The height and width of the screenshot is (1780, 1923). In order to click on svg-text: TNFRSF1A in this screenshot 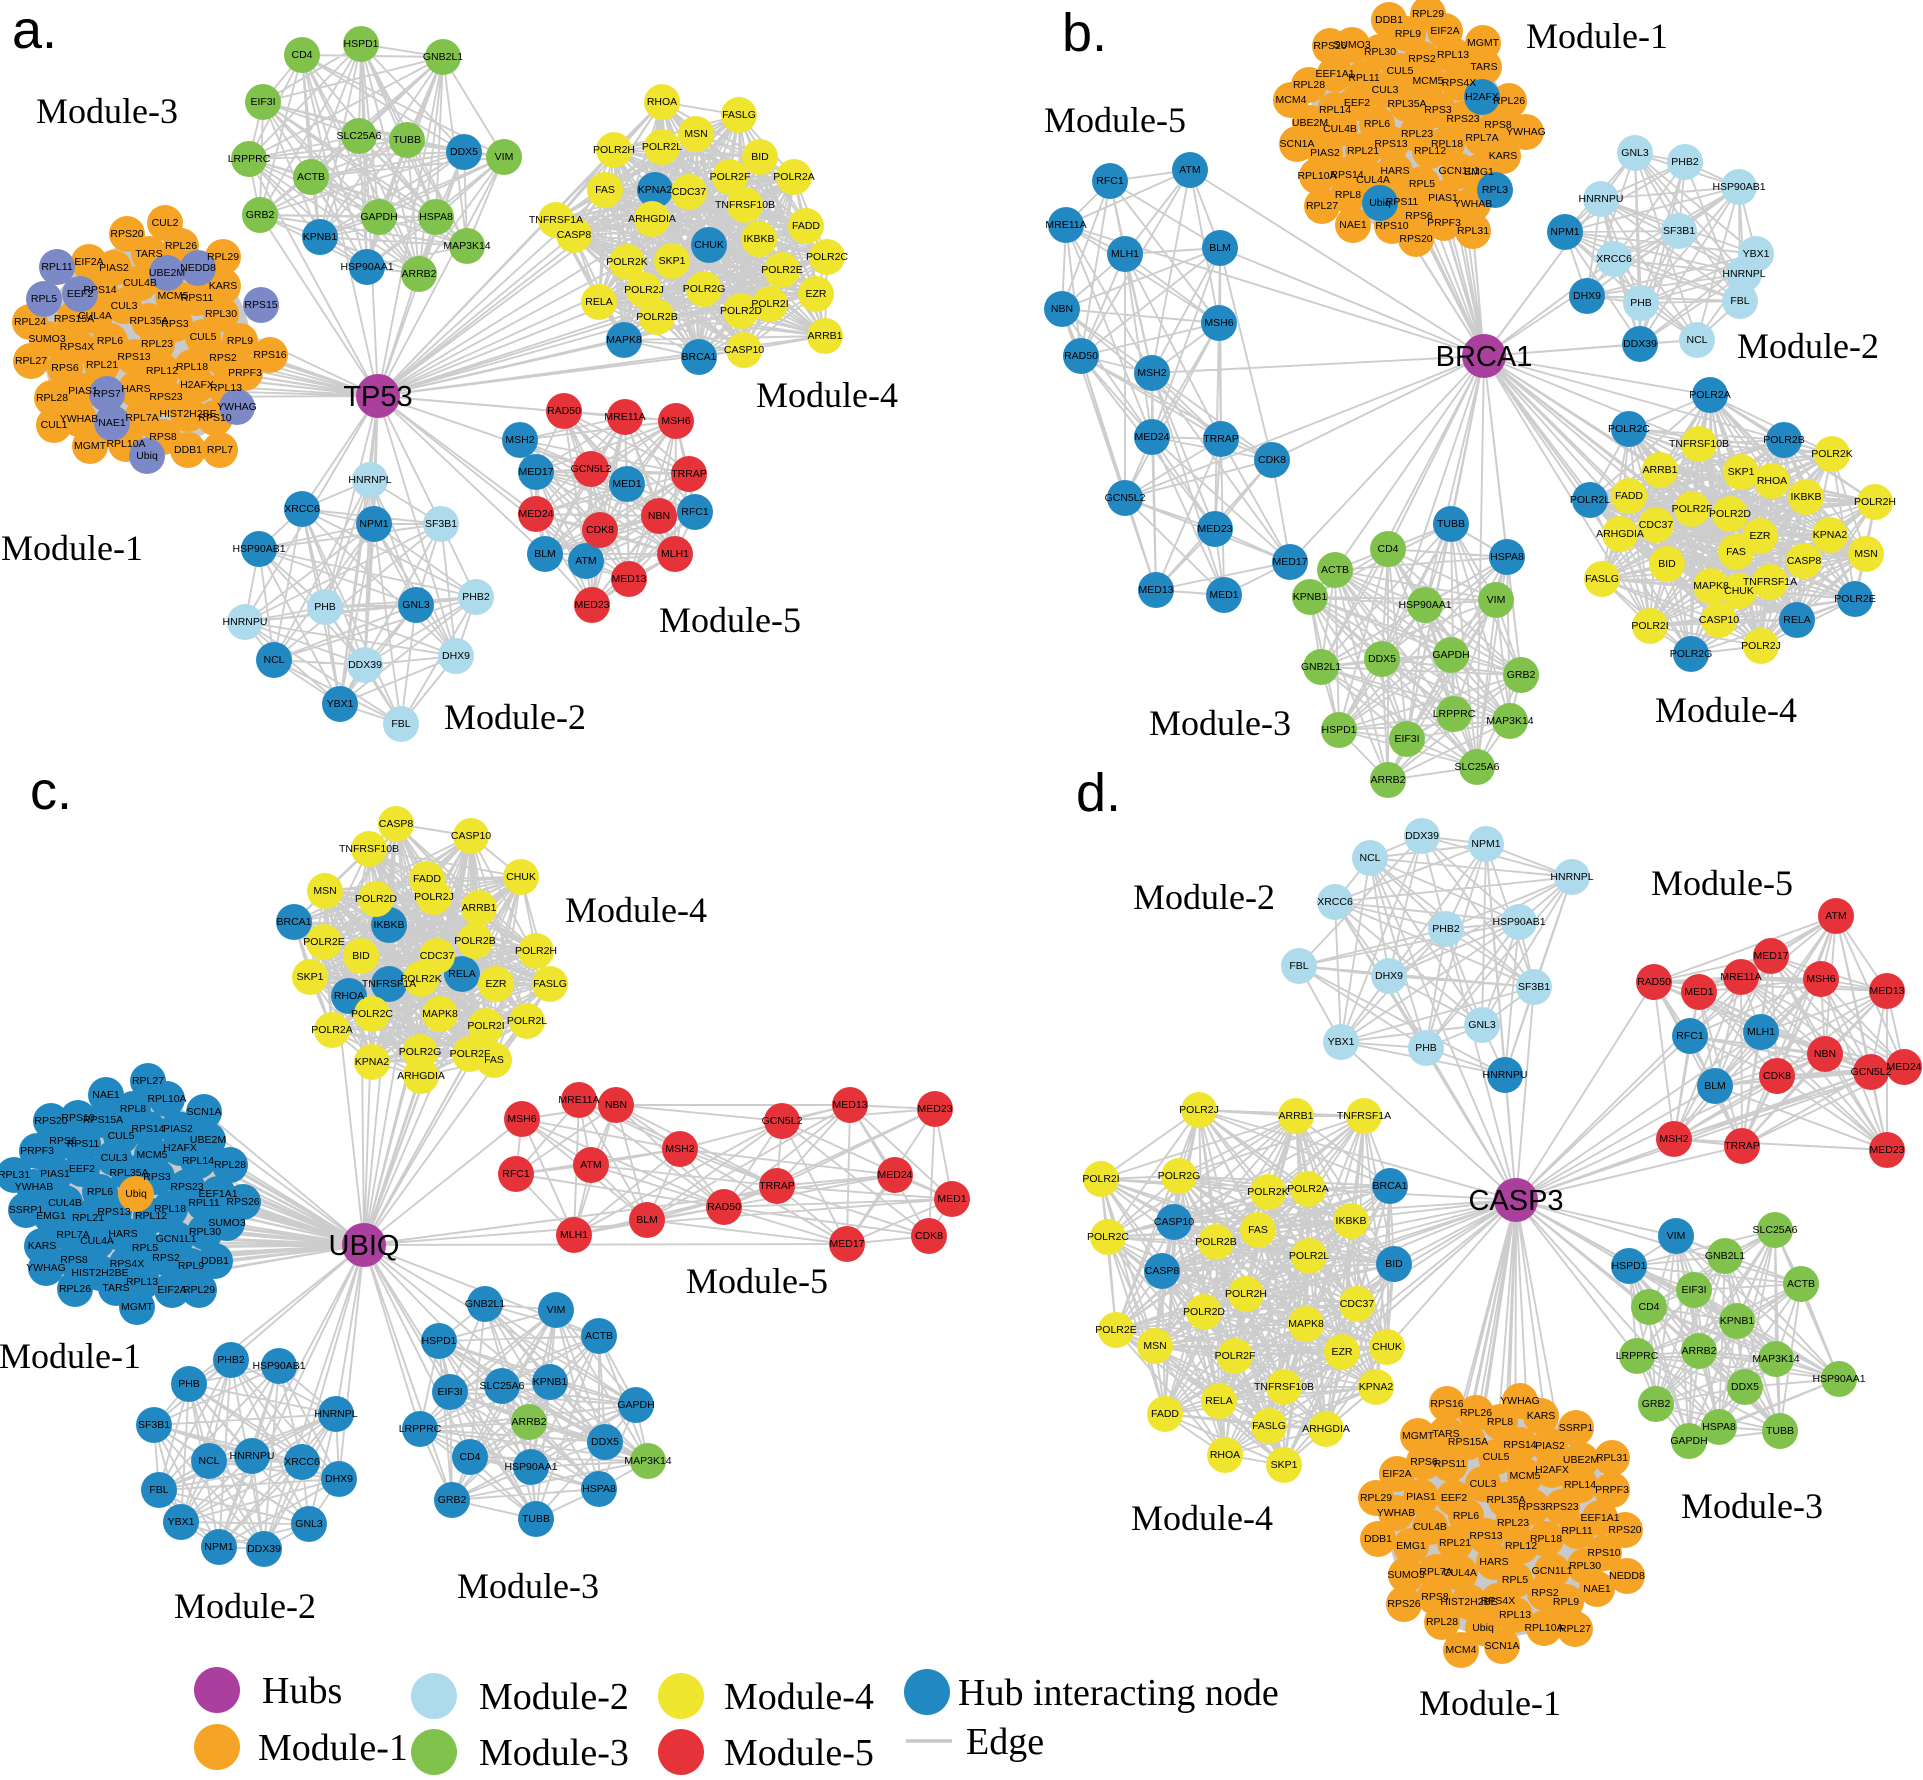, I will do `click(389, 984)`.